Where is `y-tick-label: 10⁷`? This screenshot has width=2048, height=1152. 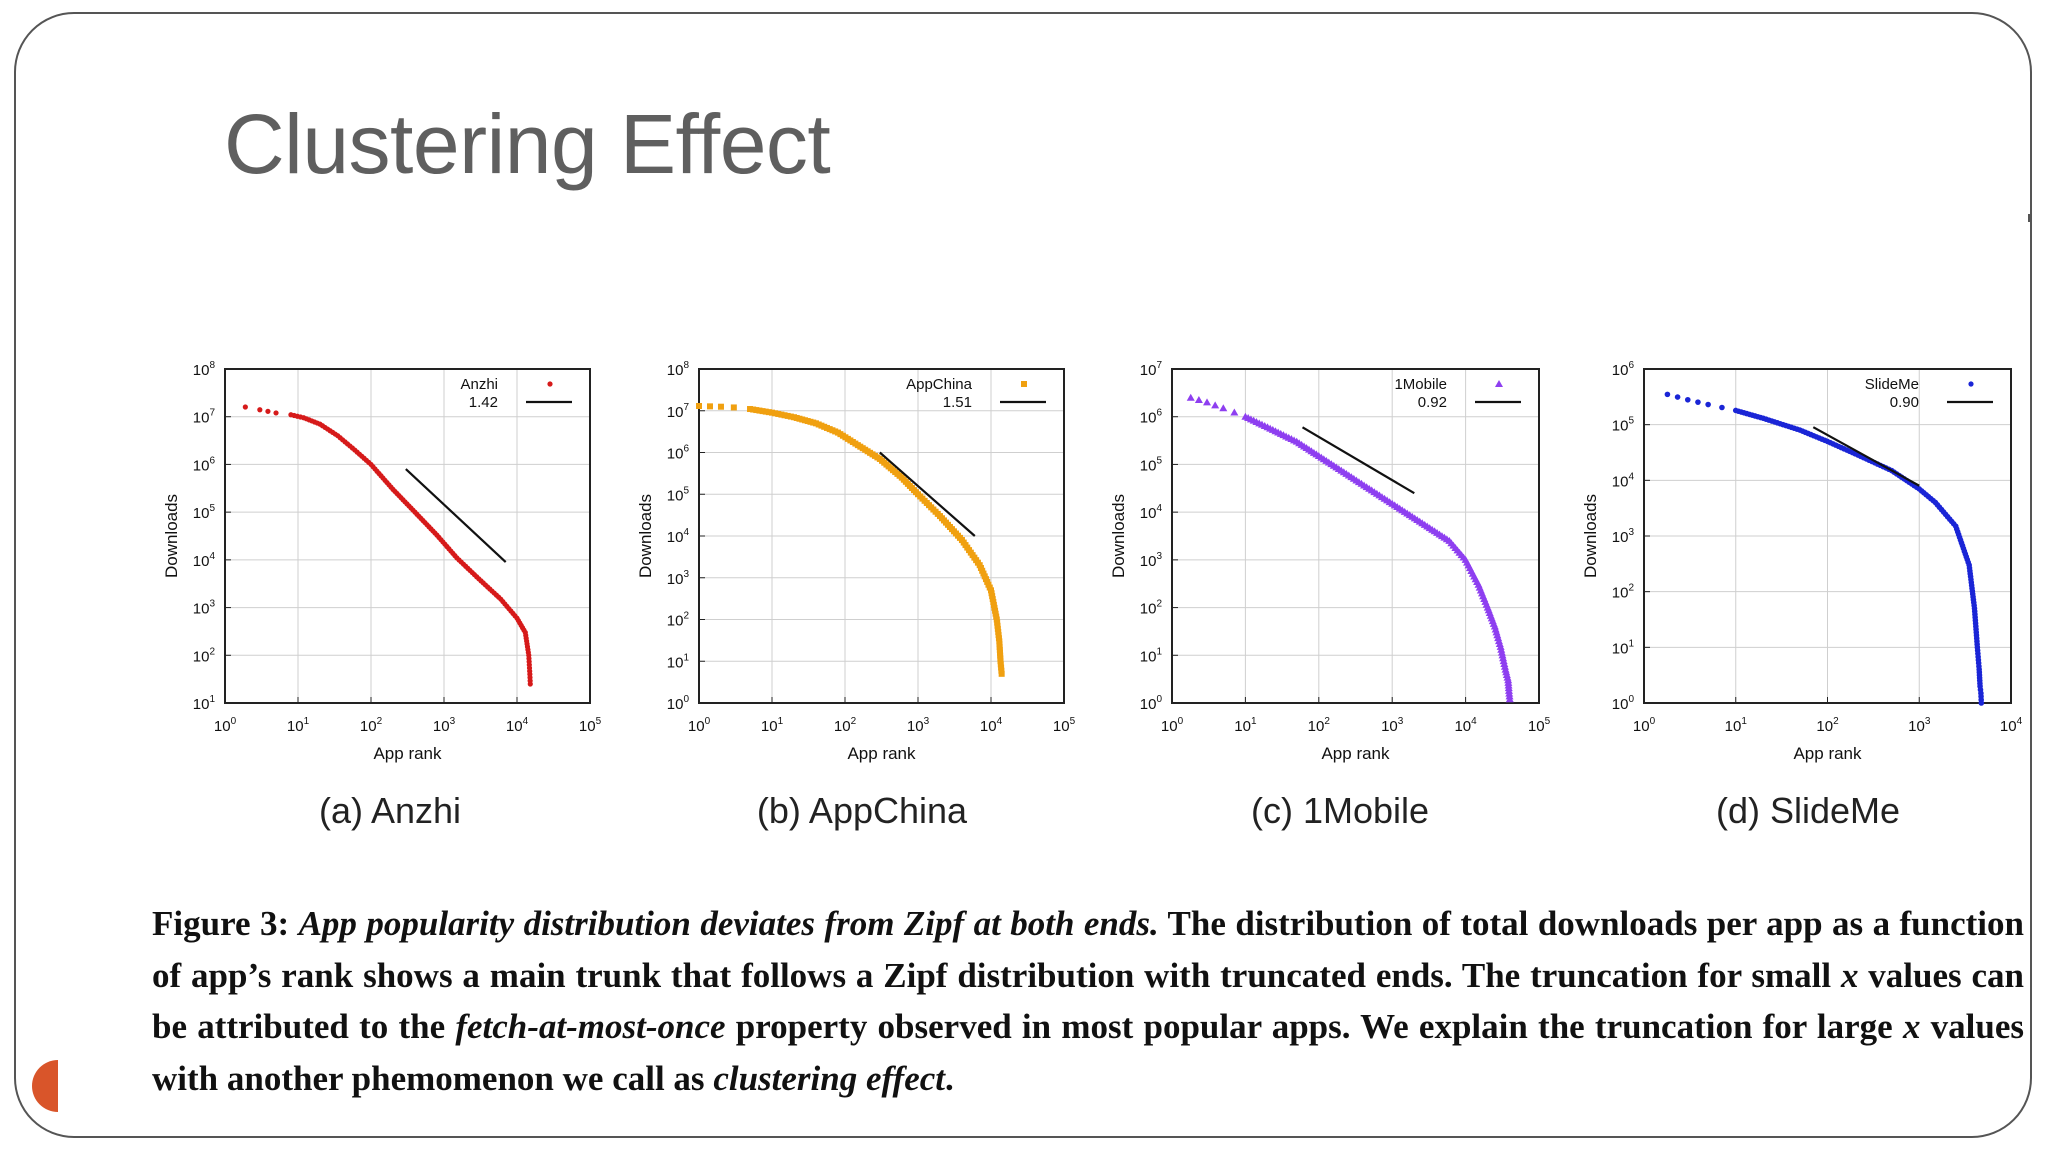 y-tick-label: 10⁷ is located at coordinates (1151, 369).